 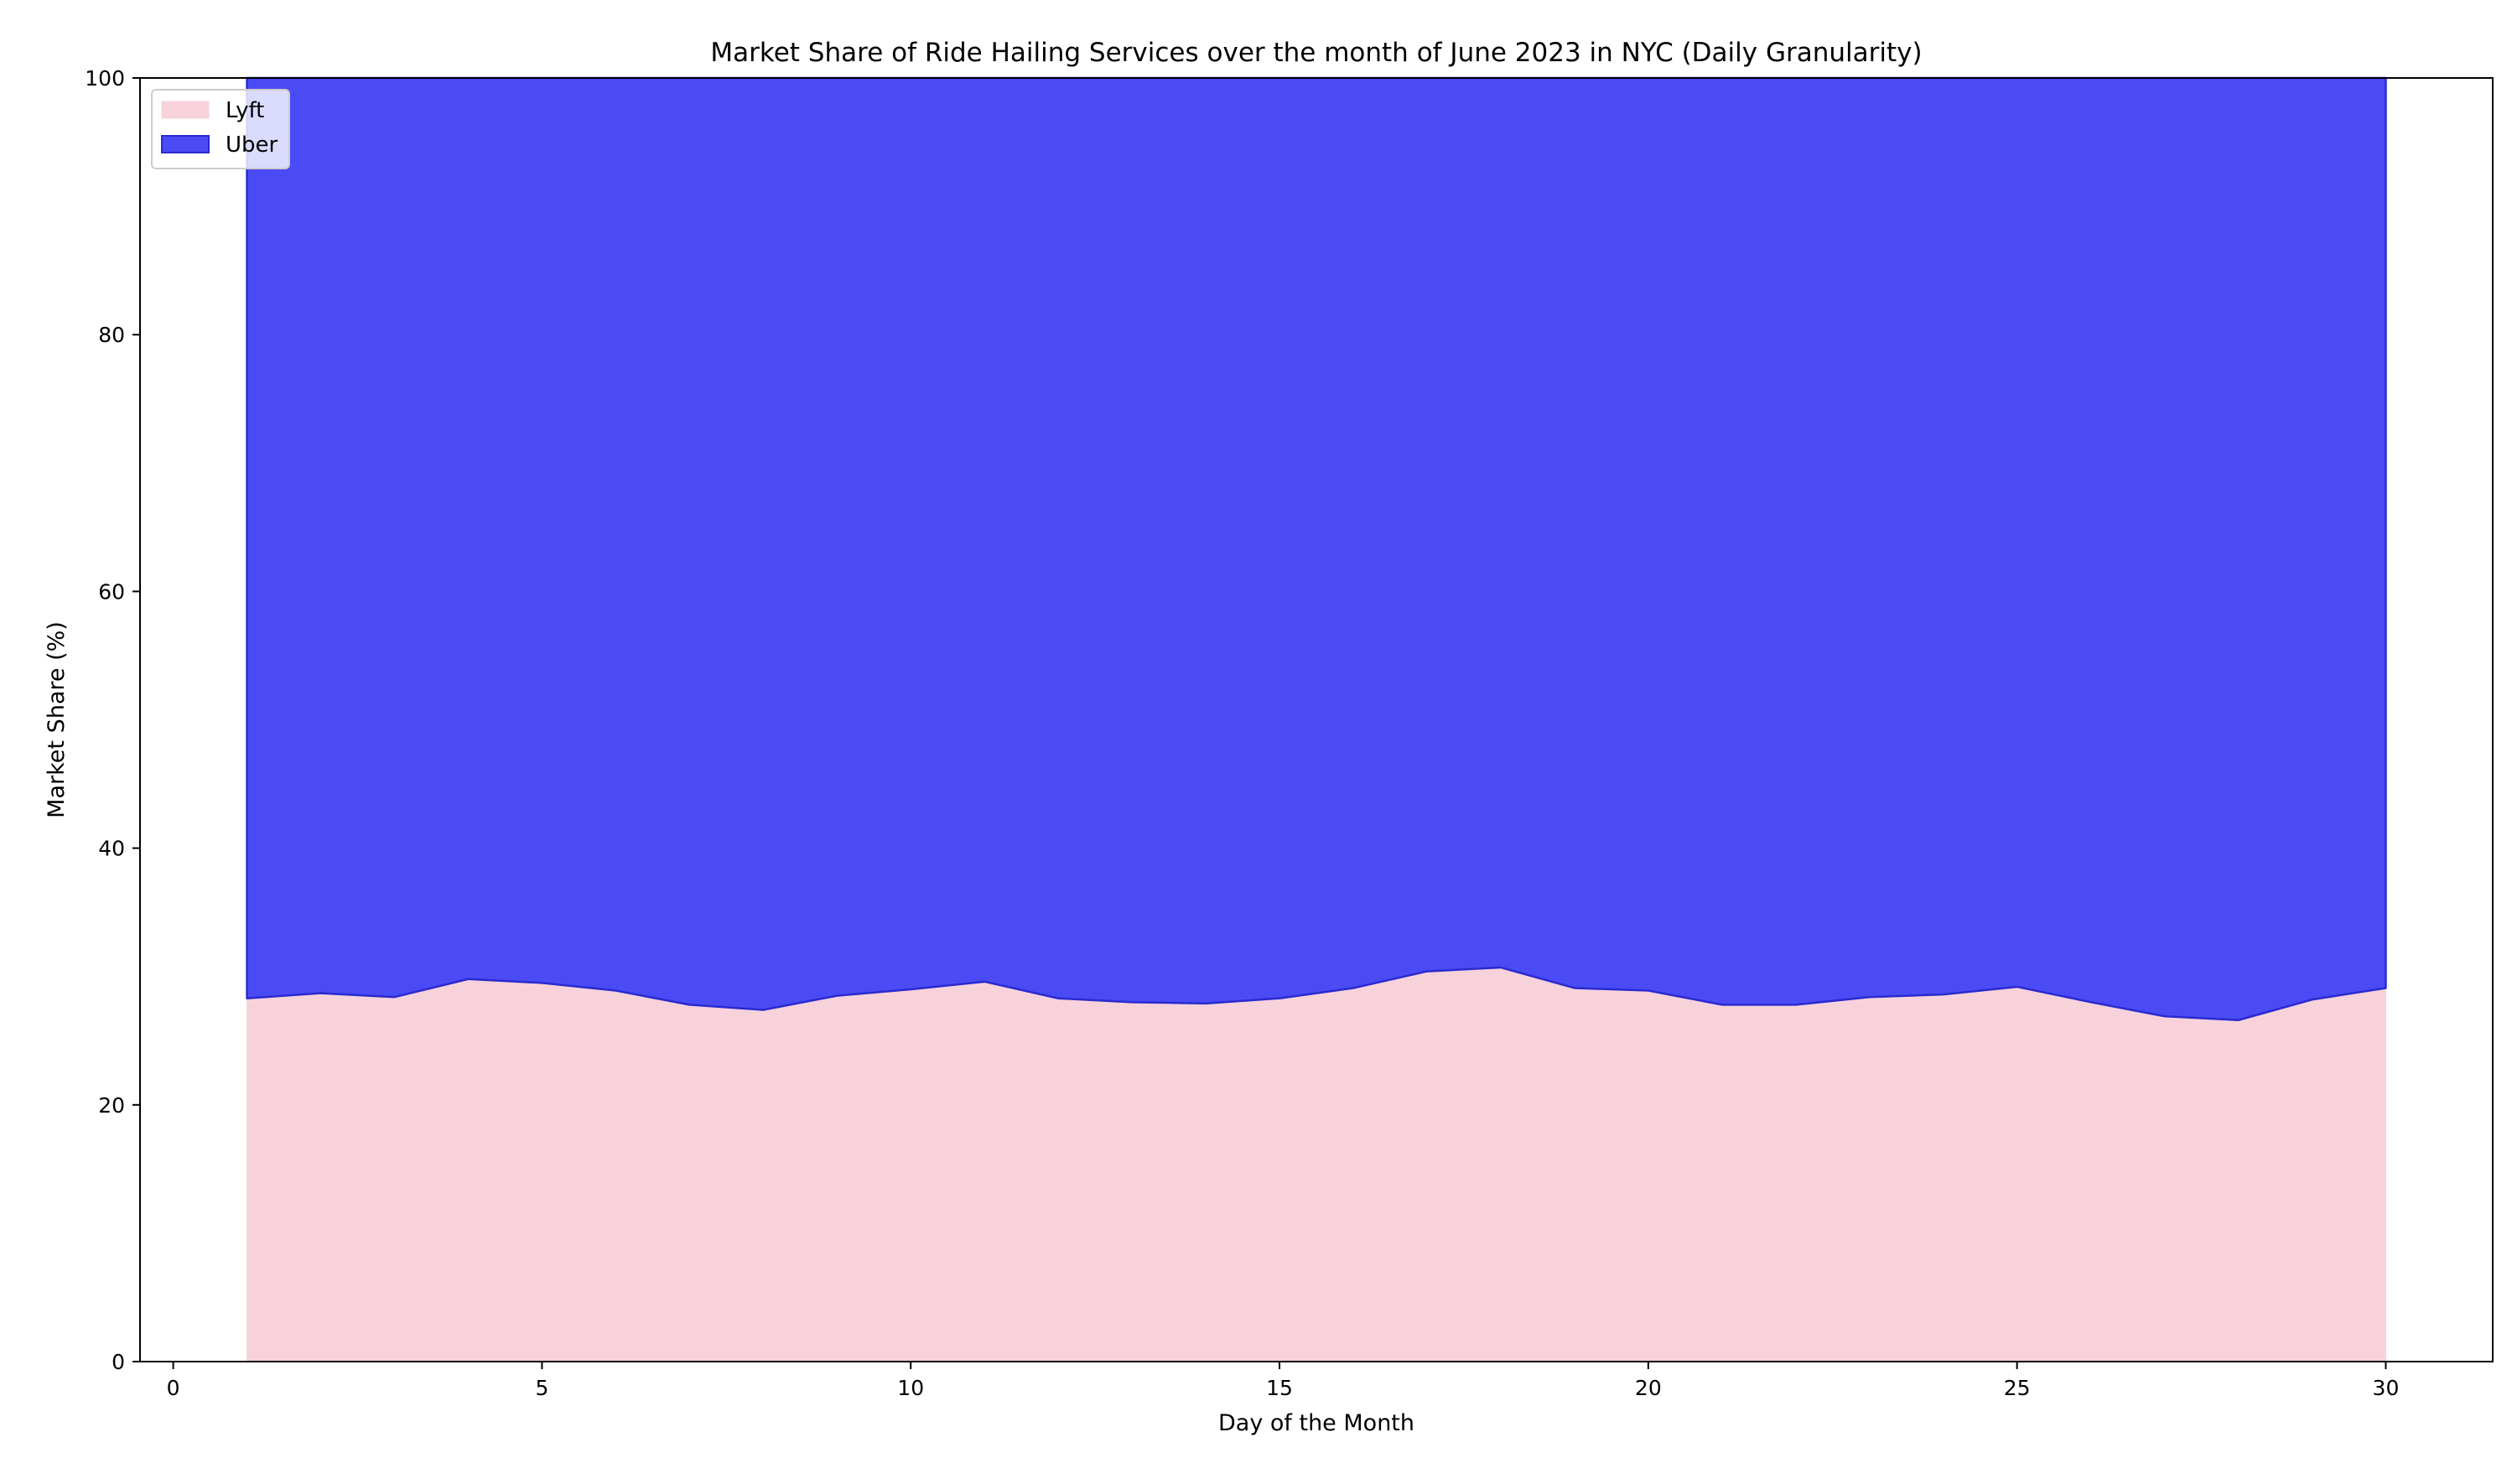 I want to click on legend-label-lyft: Lyft, so click(x=245, y=110).